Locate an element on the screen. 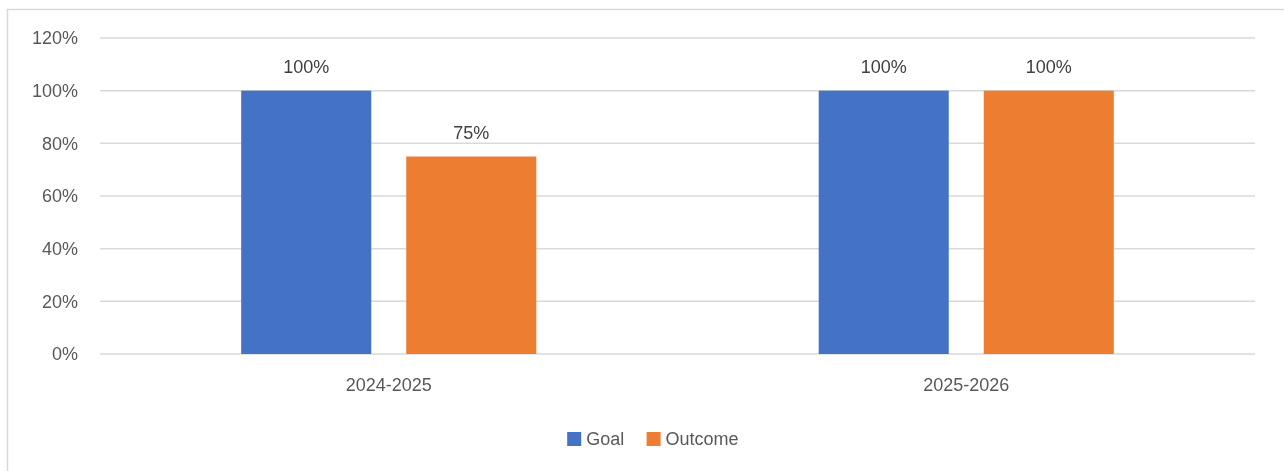  y-tick-label: 0% is located at coordinates (64, 354).